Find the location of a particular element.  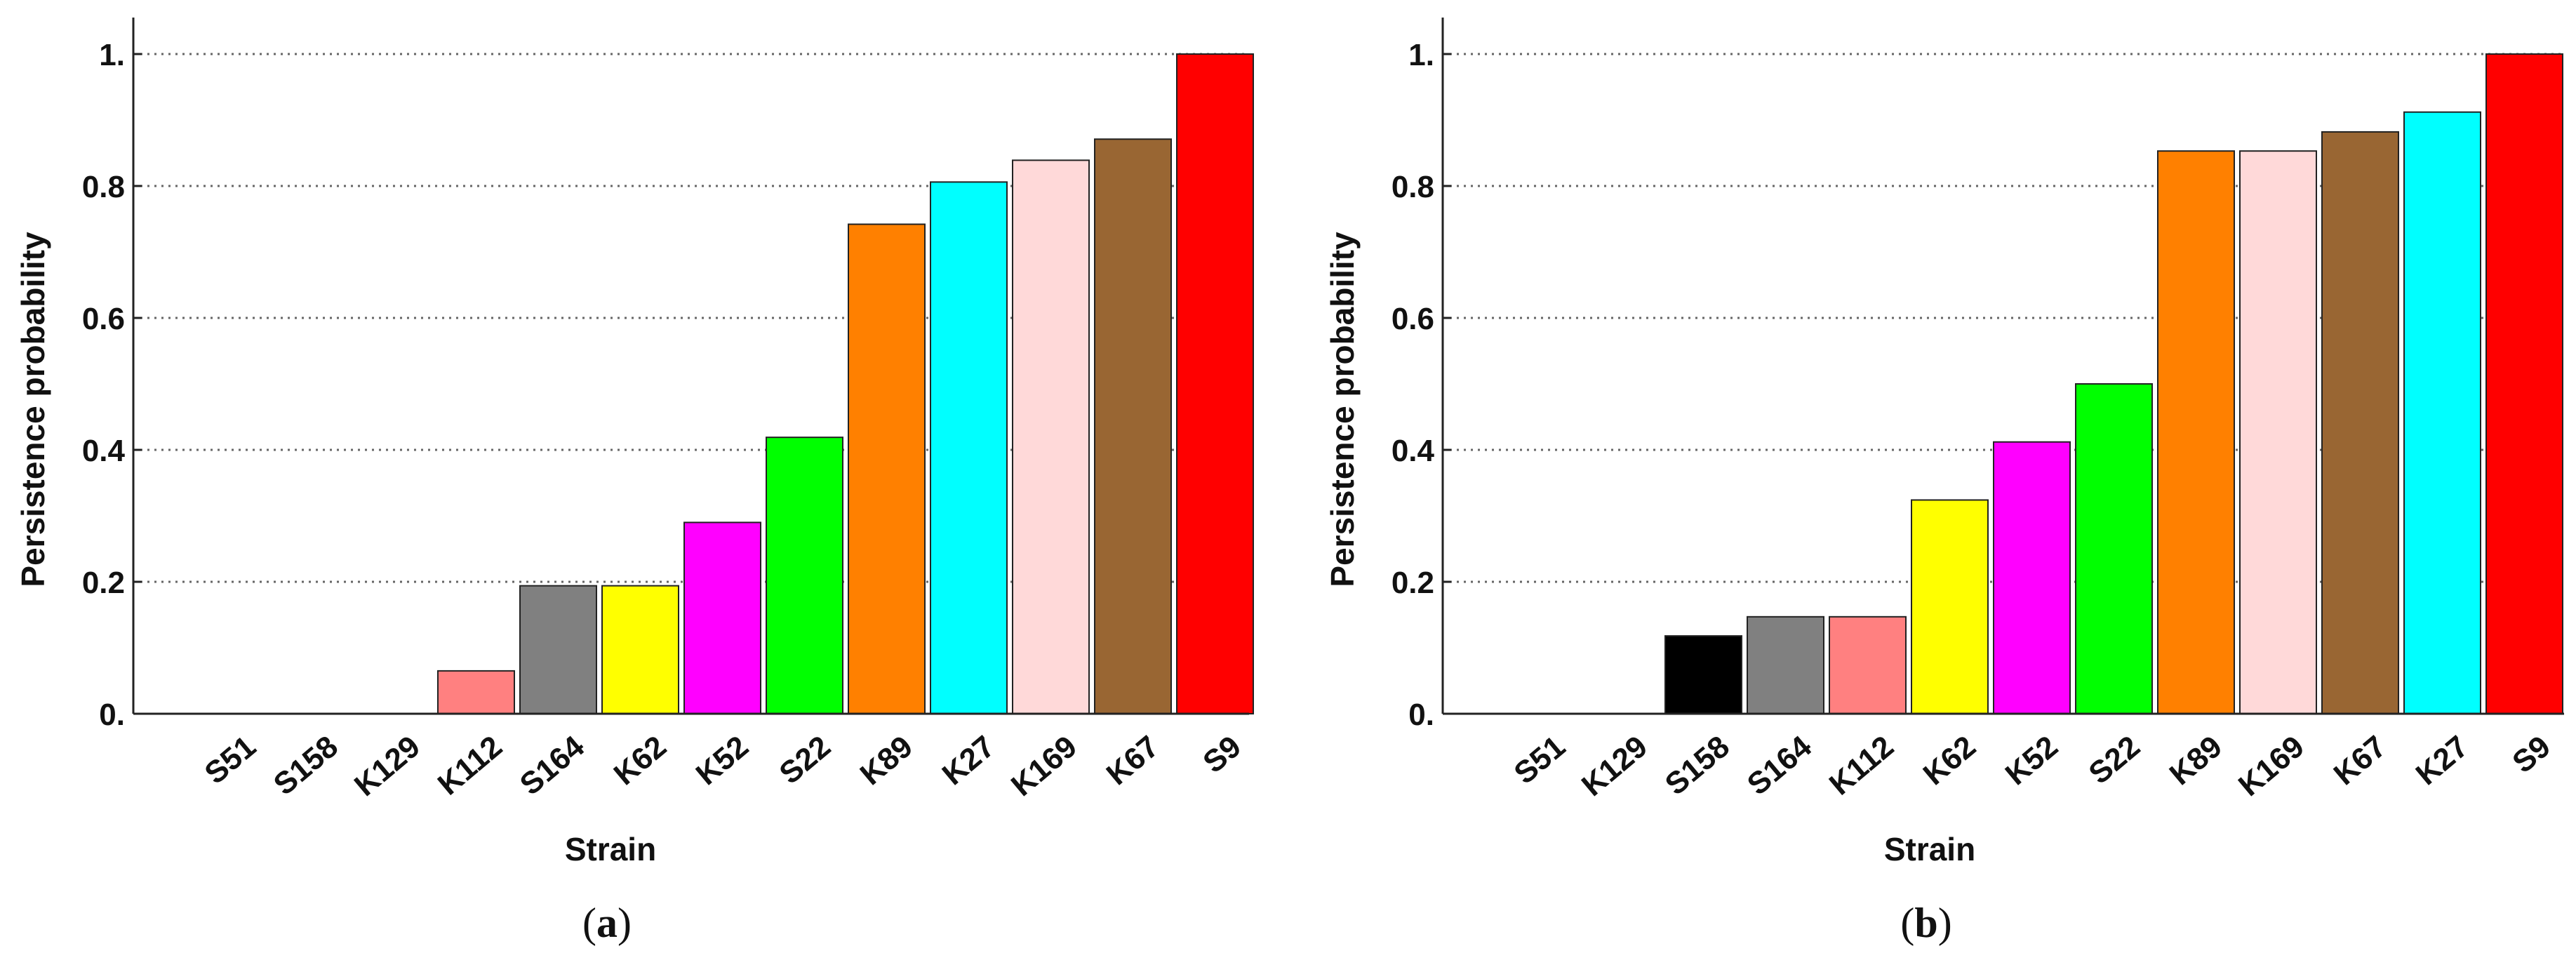

panel-label: (a) is located at coordinates (607, 923).